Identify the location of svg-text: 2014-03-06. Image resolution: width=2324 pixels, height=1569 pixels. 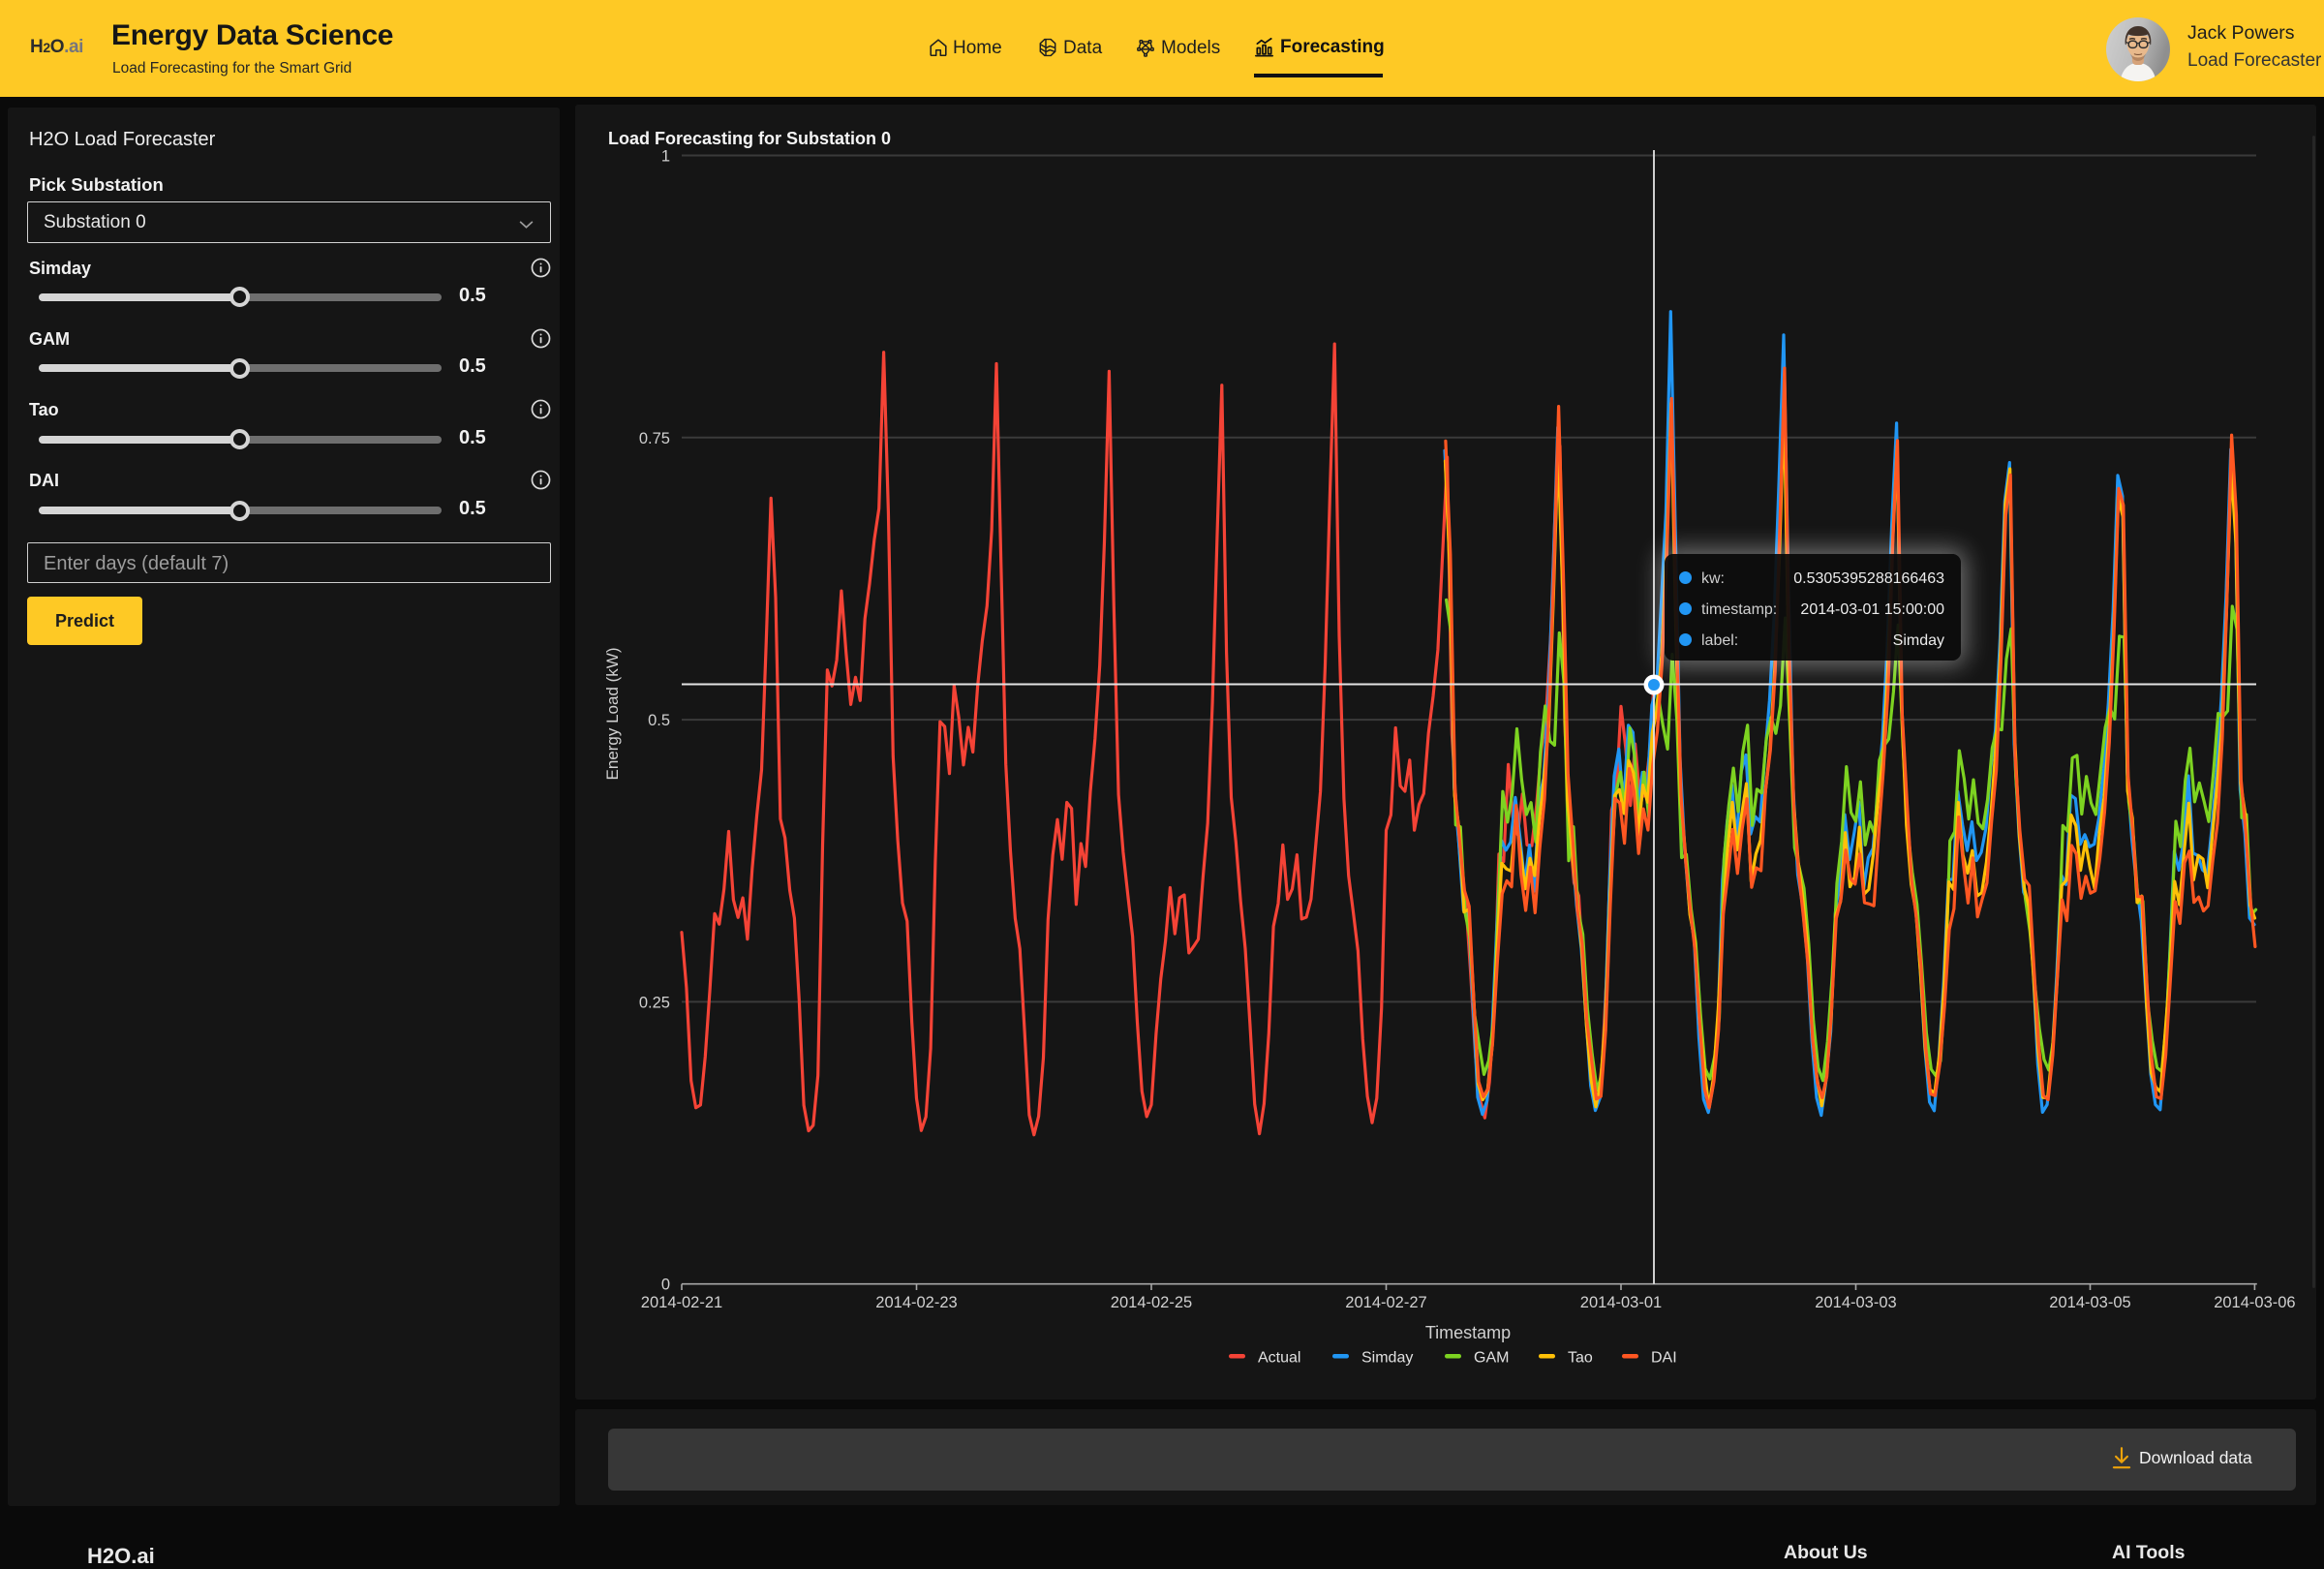
(2255, 1302).